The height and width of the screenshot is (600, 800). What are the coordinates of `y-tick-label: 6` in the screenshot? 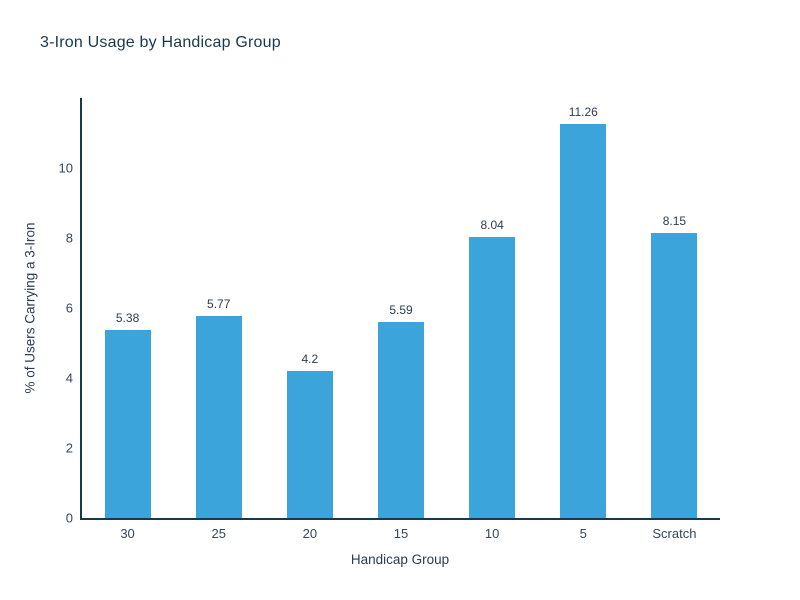 It's located at (69, 308).